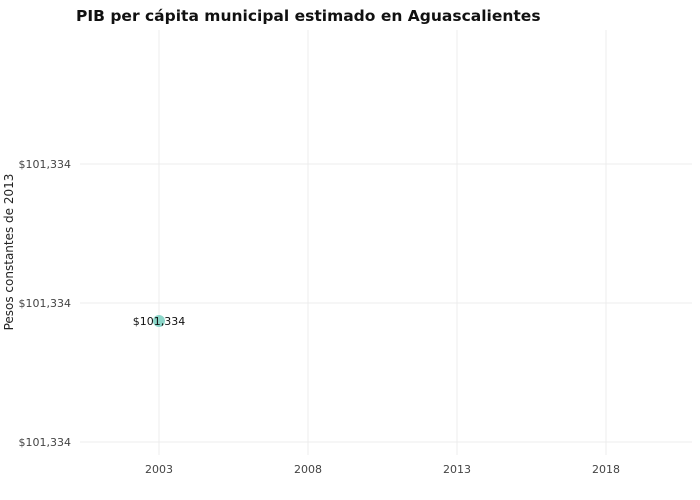  Describe the element at coordinates (457, 469) in the screenshot. I see `x-tick-label: 2013` at that location.